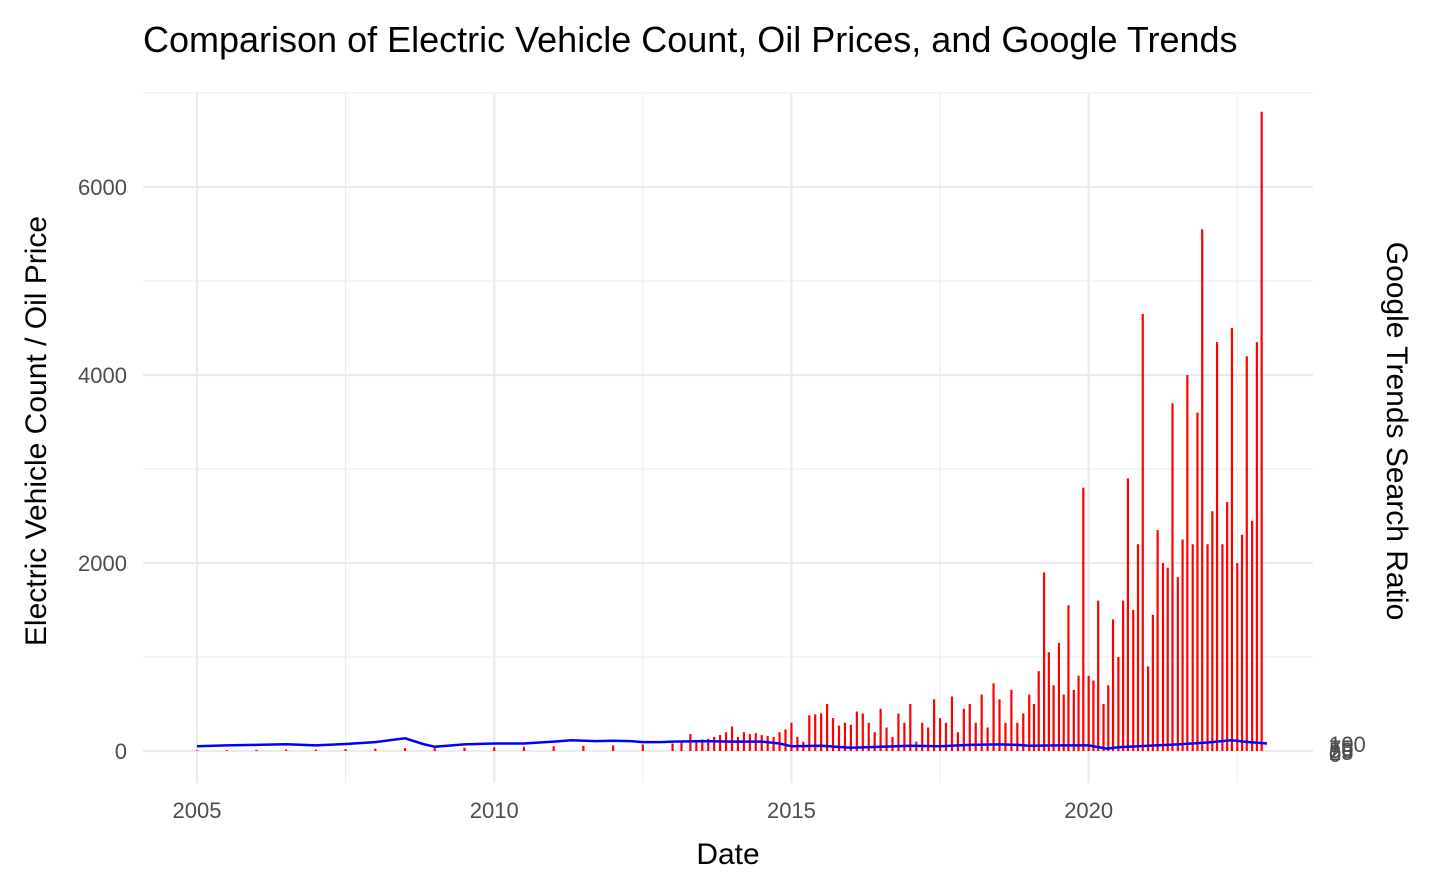  I want to click on x-tick-label: 2015, so click(791, 810).